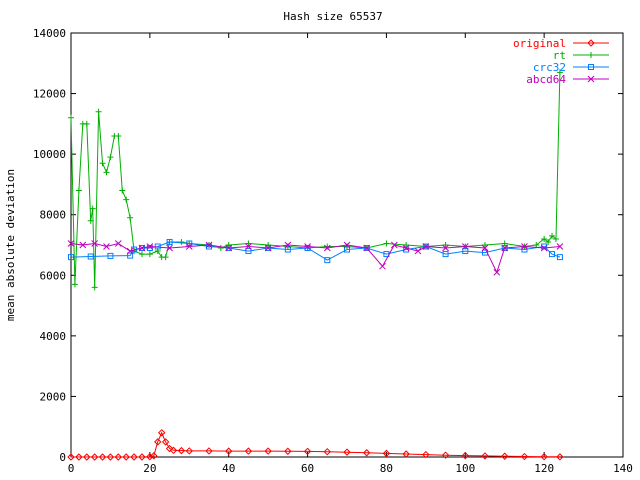  Describe the element at coordinates (62, 457) in the screenshot. I see `y-tick-label: 0` at that location.